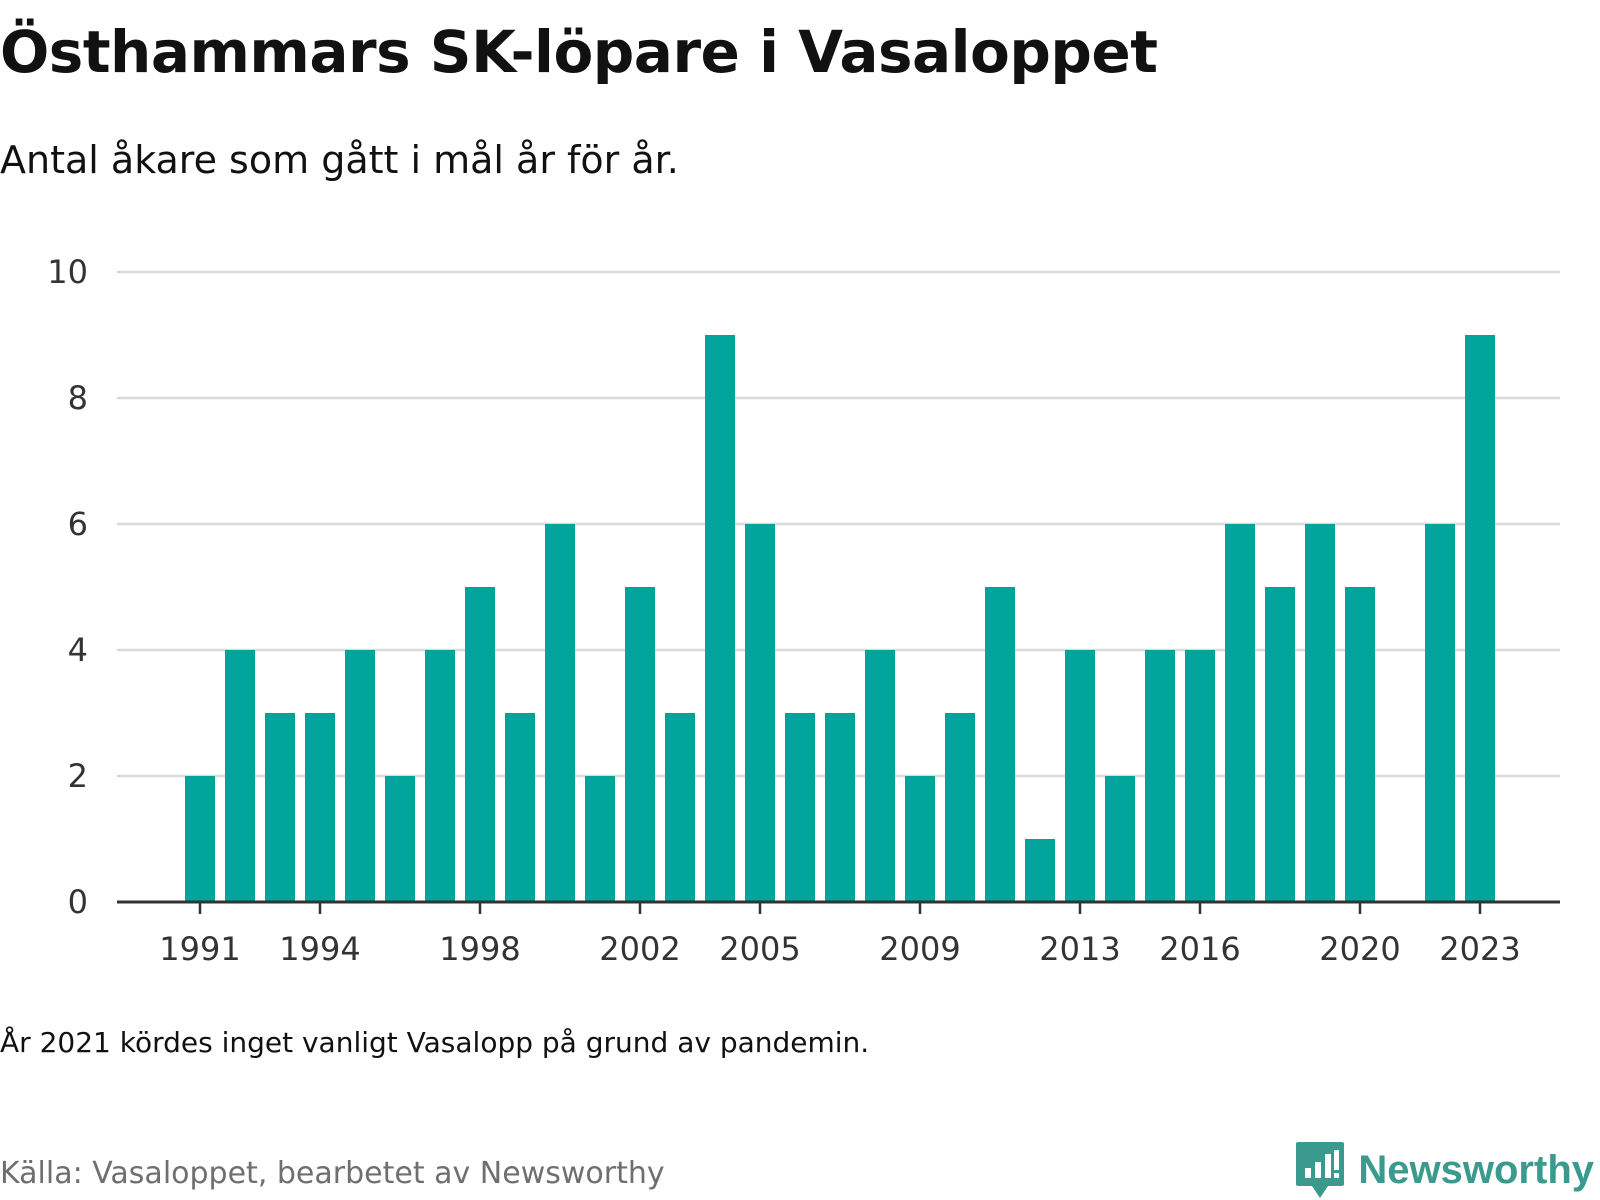 The height and width of the screenshot is (1200, 1600). Describe the element at coordinates (440, 776) in the screenshot. I see `bar-1997` at that location.